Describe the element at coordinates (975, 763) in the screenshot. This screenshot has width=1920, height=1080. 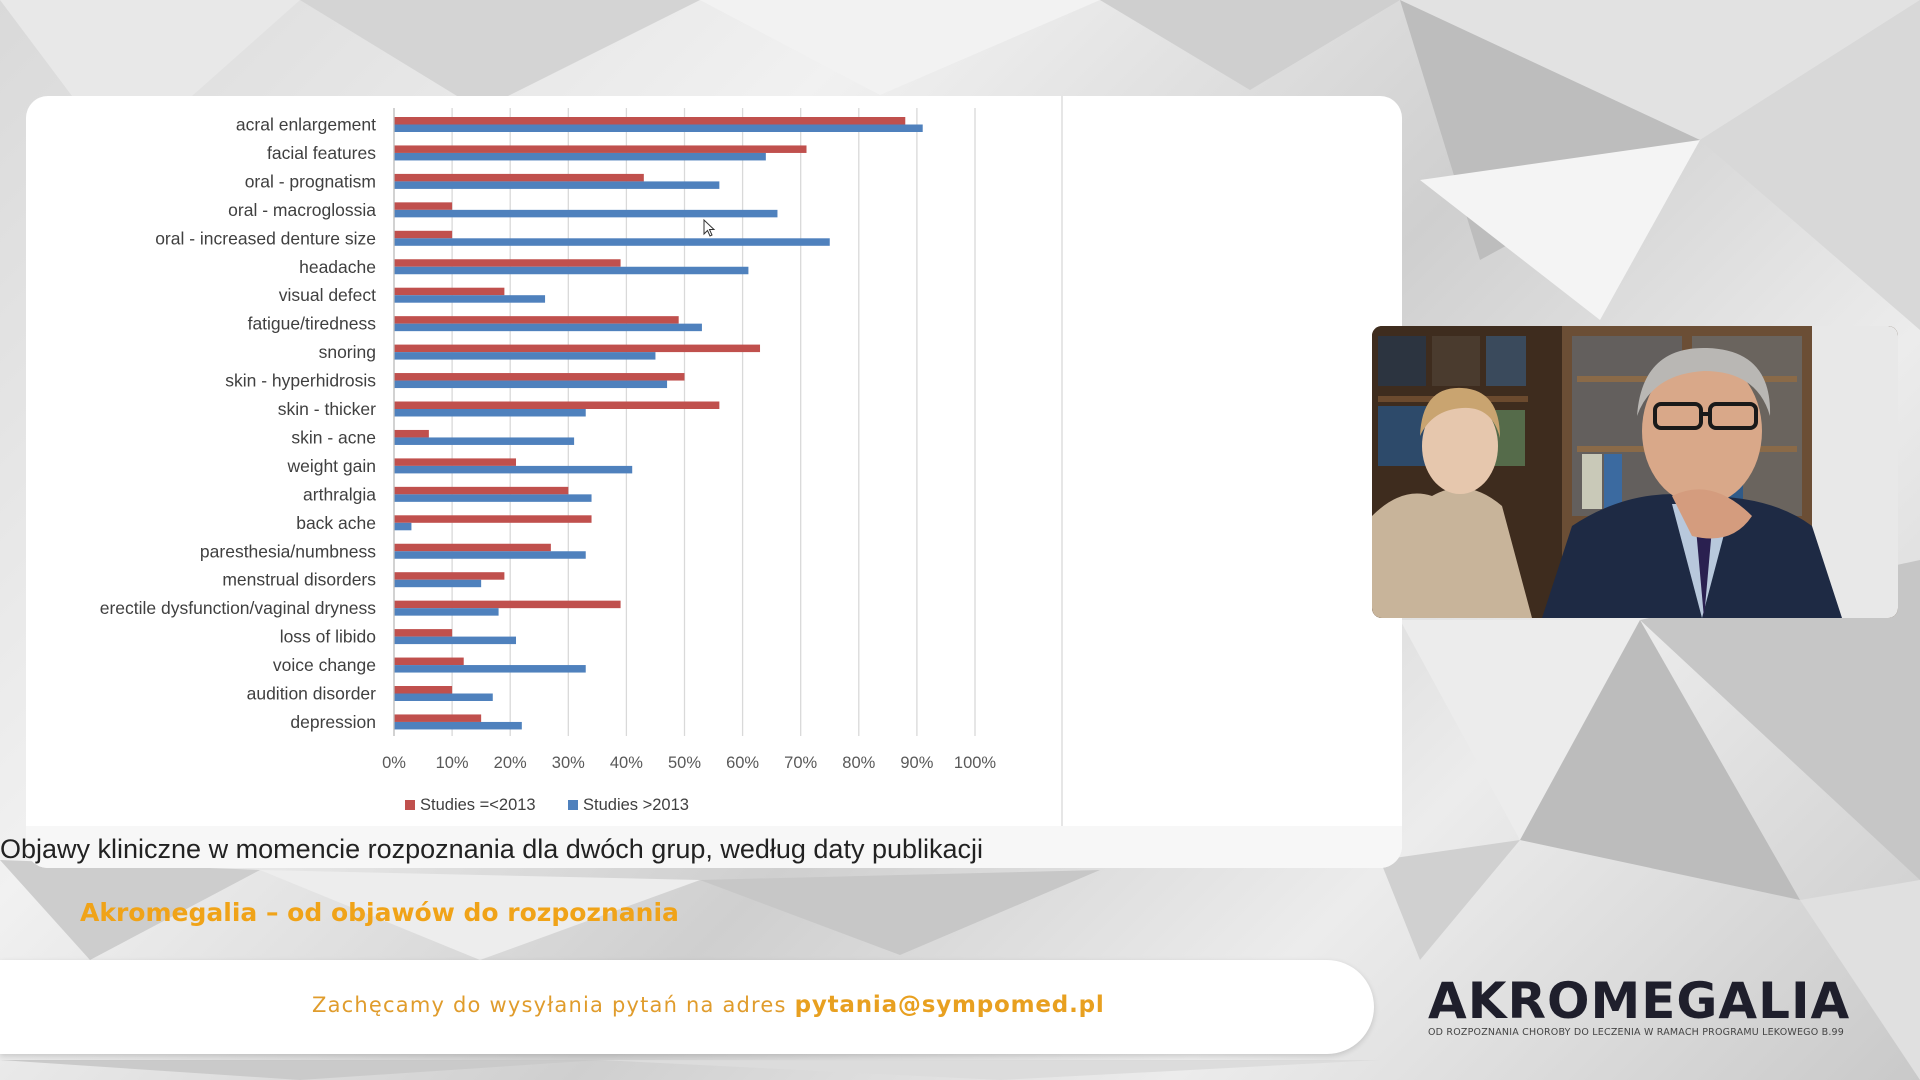
I see `x-tick-label: 100%` at that location.